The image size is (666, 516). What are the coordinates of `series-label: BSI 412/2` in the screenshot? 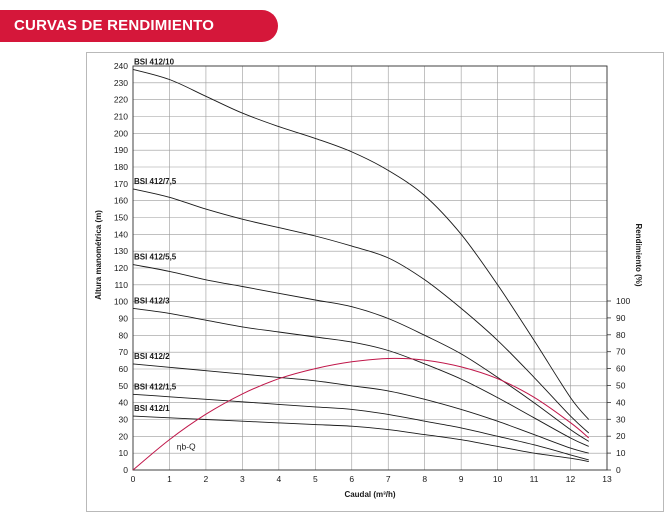 It's located at (152, 356).